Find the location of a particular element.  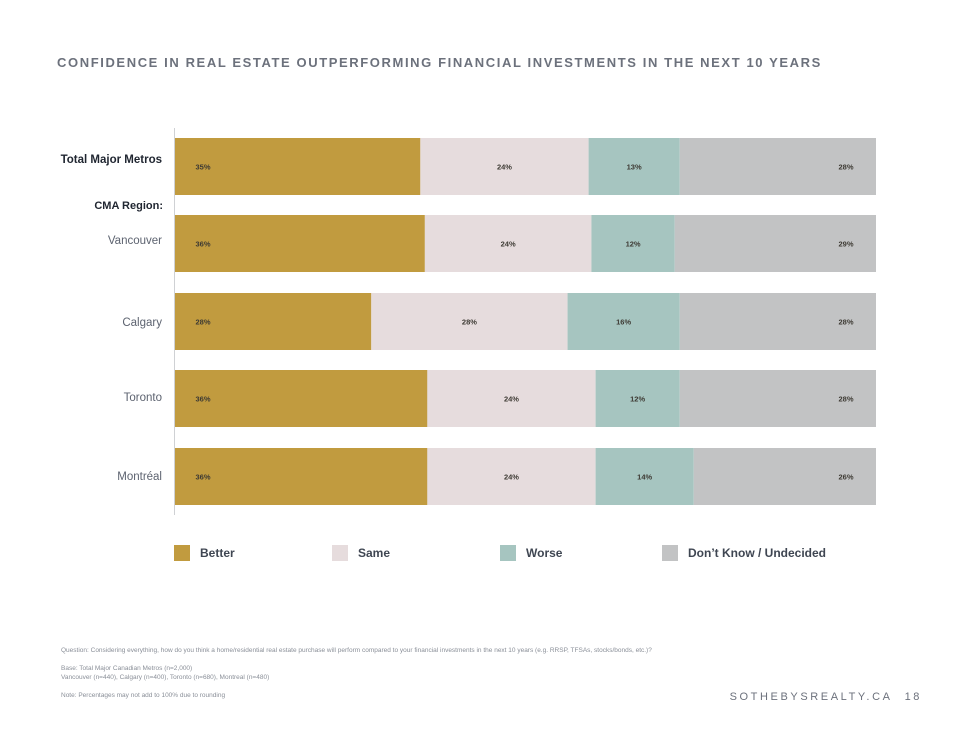

category-label-2: Calgary is located at coordinates (142, 323).